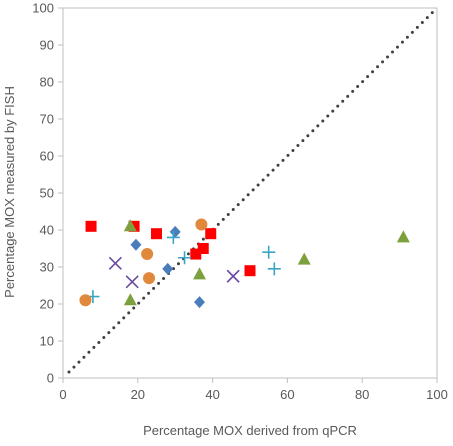 The image size is (453, 446). What do you see at coordinates (43, 8) in the screenshot?
I see `y-tick-label: 100` at bounding box center [43, 8].